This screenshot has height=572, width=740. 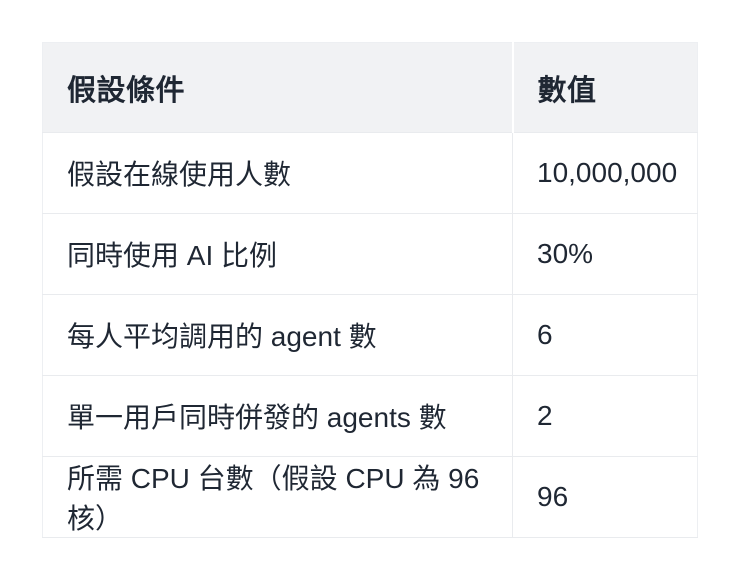 What do you see at coordinates (277, 87) in the screenshot?
I see `column-header-condition: 假設條件` at bounding box center [277, 87].